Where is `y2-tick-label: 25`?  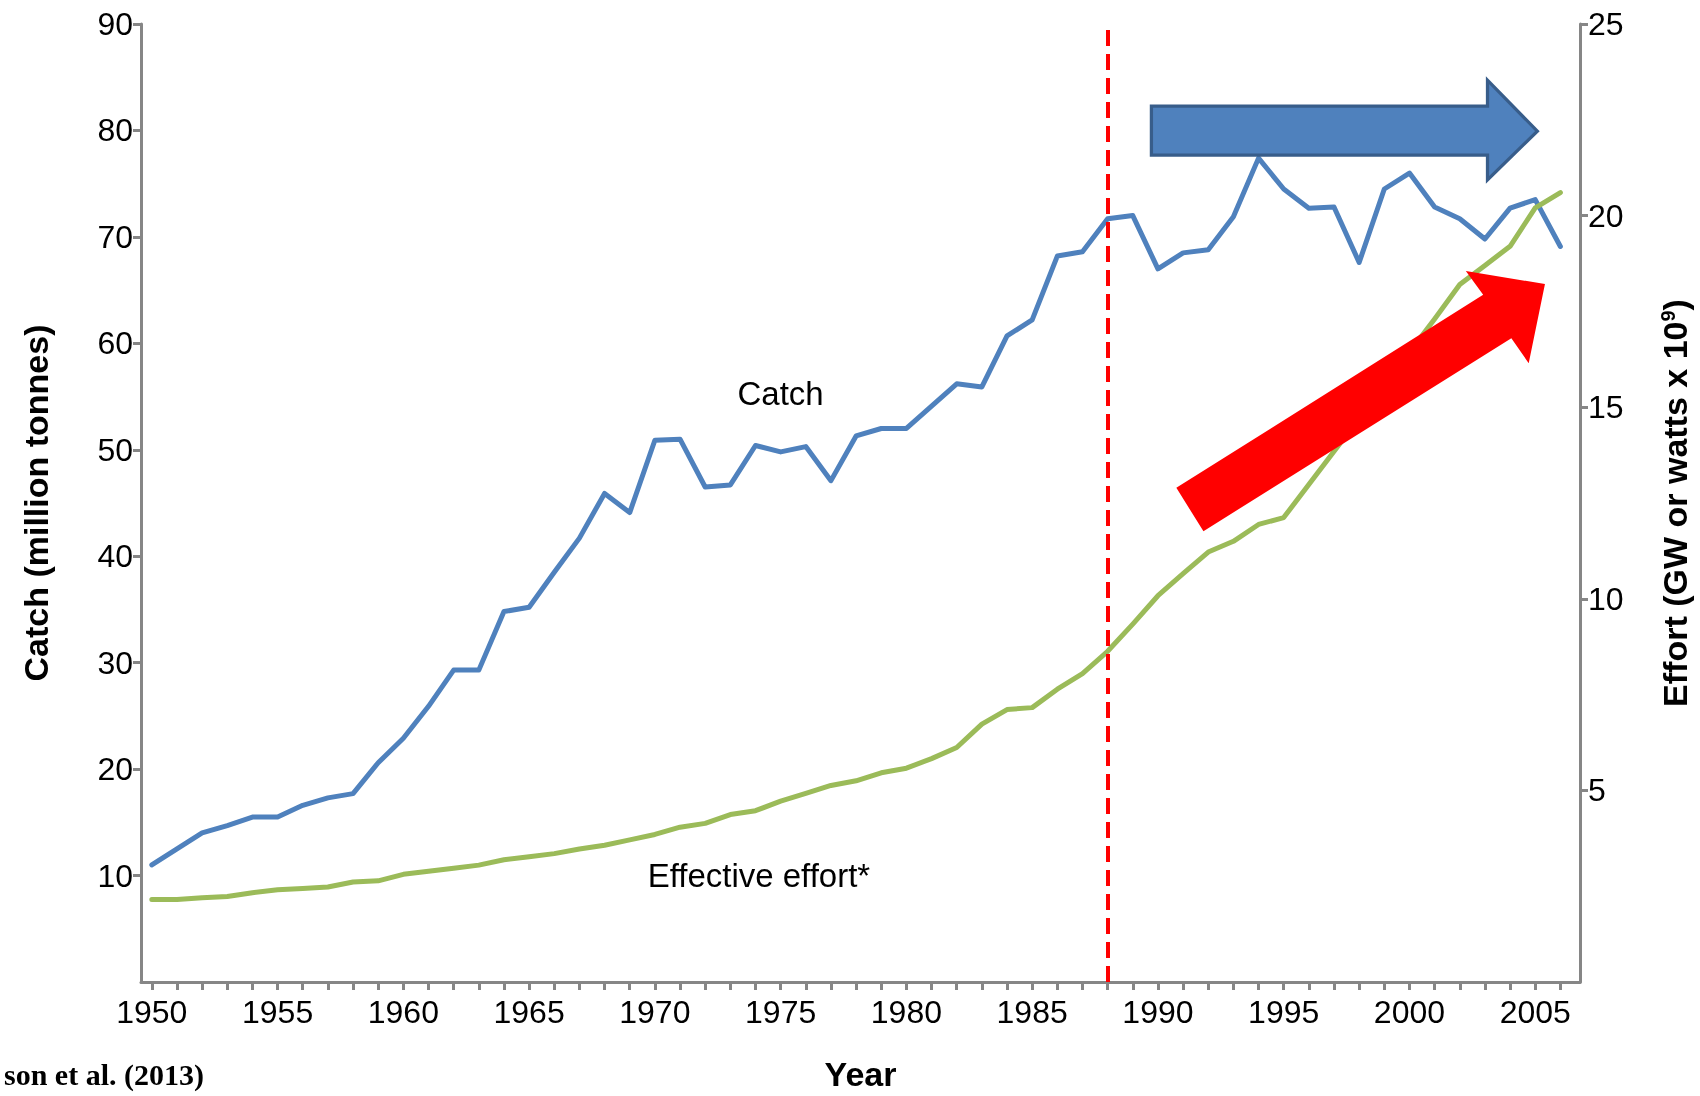 y2-tick-label: 25 is located at coordinates (1606, 24).